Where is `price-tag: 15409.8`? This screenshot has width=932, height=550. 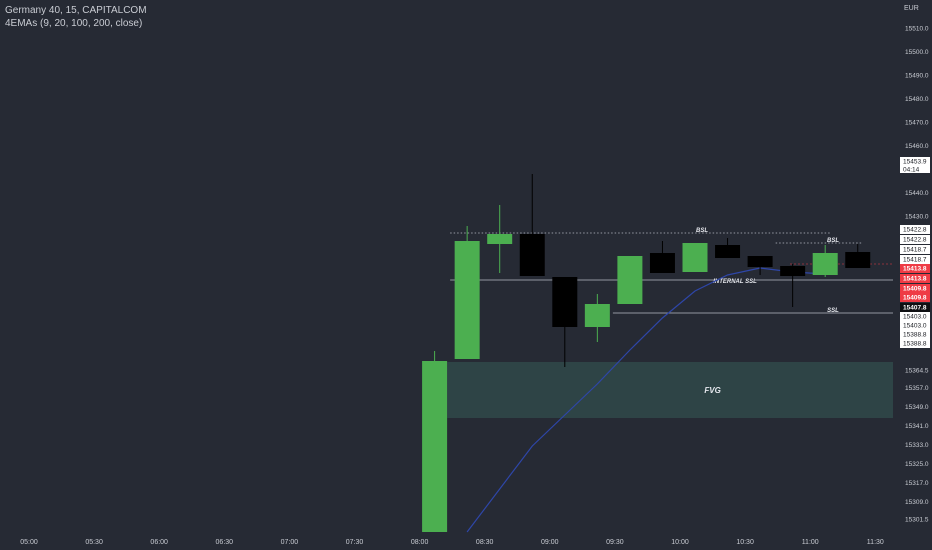 price-tag: 15409.8 is located at coordinates (915, 288).